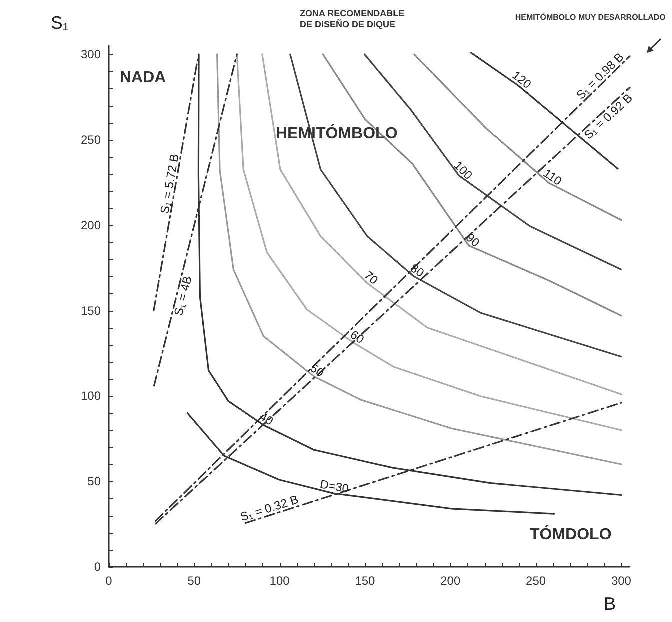 The image size is (672, 622). Describe the element at coordinates (317, 370) in the screenshot. I see `text: 50` at that location.